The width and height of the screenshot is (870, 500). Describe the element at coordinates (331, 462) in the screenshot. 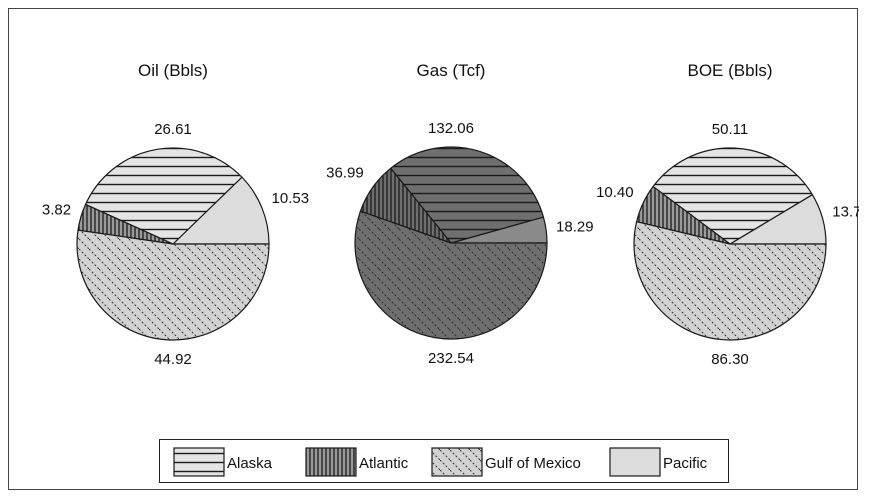

I see `legend-swatch-atlantic` at that location.